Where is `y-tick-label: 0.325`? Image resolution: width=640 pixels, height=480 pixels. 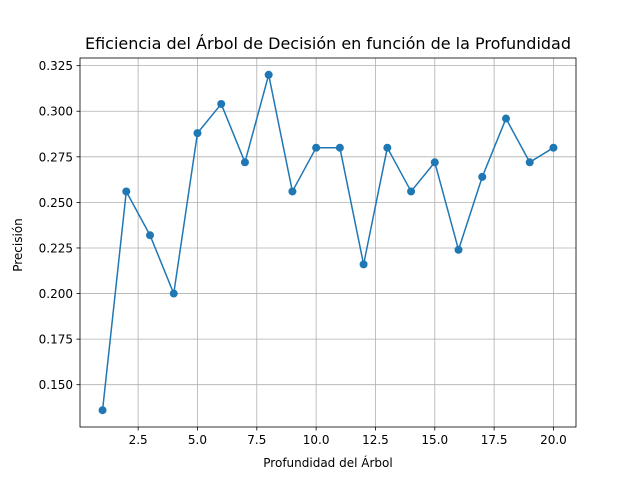 y-tick-label: 0.325 is located at coordinates (56, 66).